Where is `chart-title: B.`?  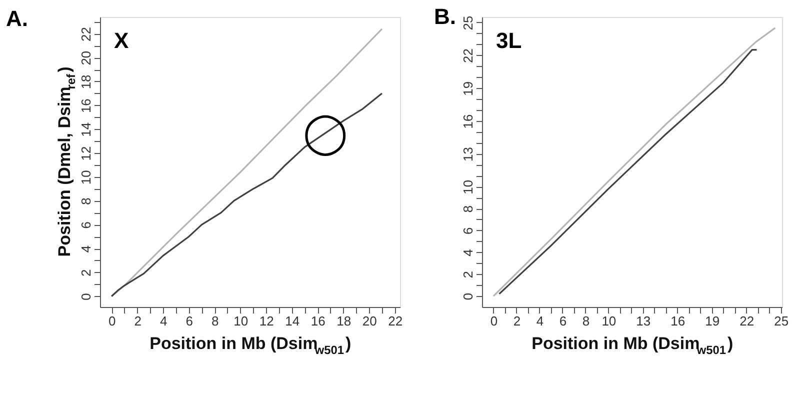 chart-title: B. is located at coordinates (445, 17).